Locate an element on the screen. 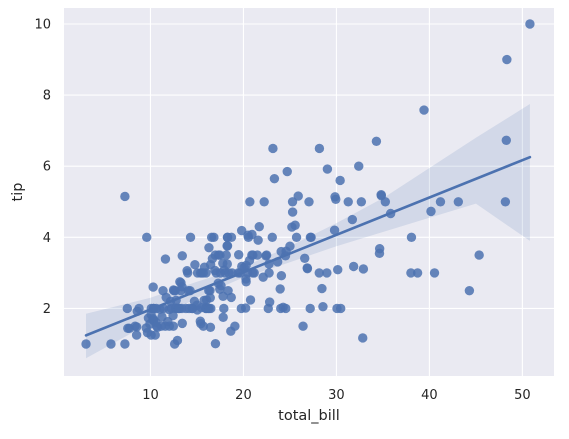 This screenshot has width=569, height=439. x-tick-labels: 10 20 30 40 50 is located at coordinates (336, 395).